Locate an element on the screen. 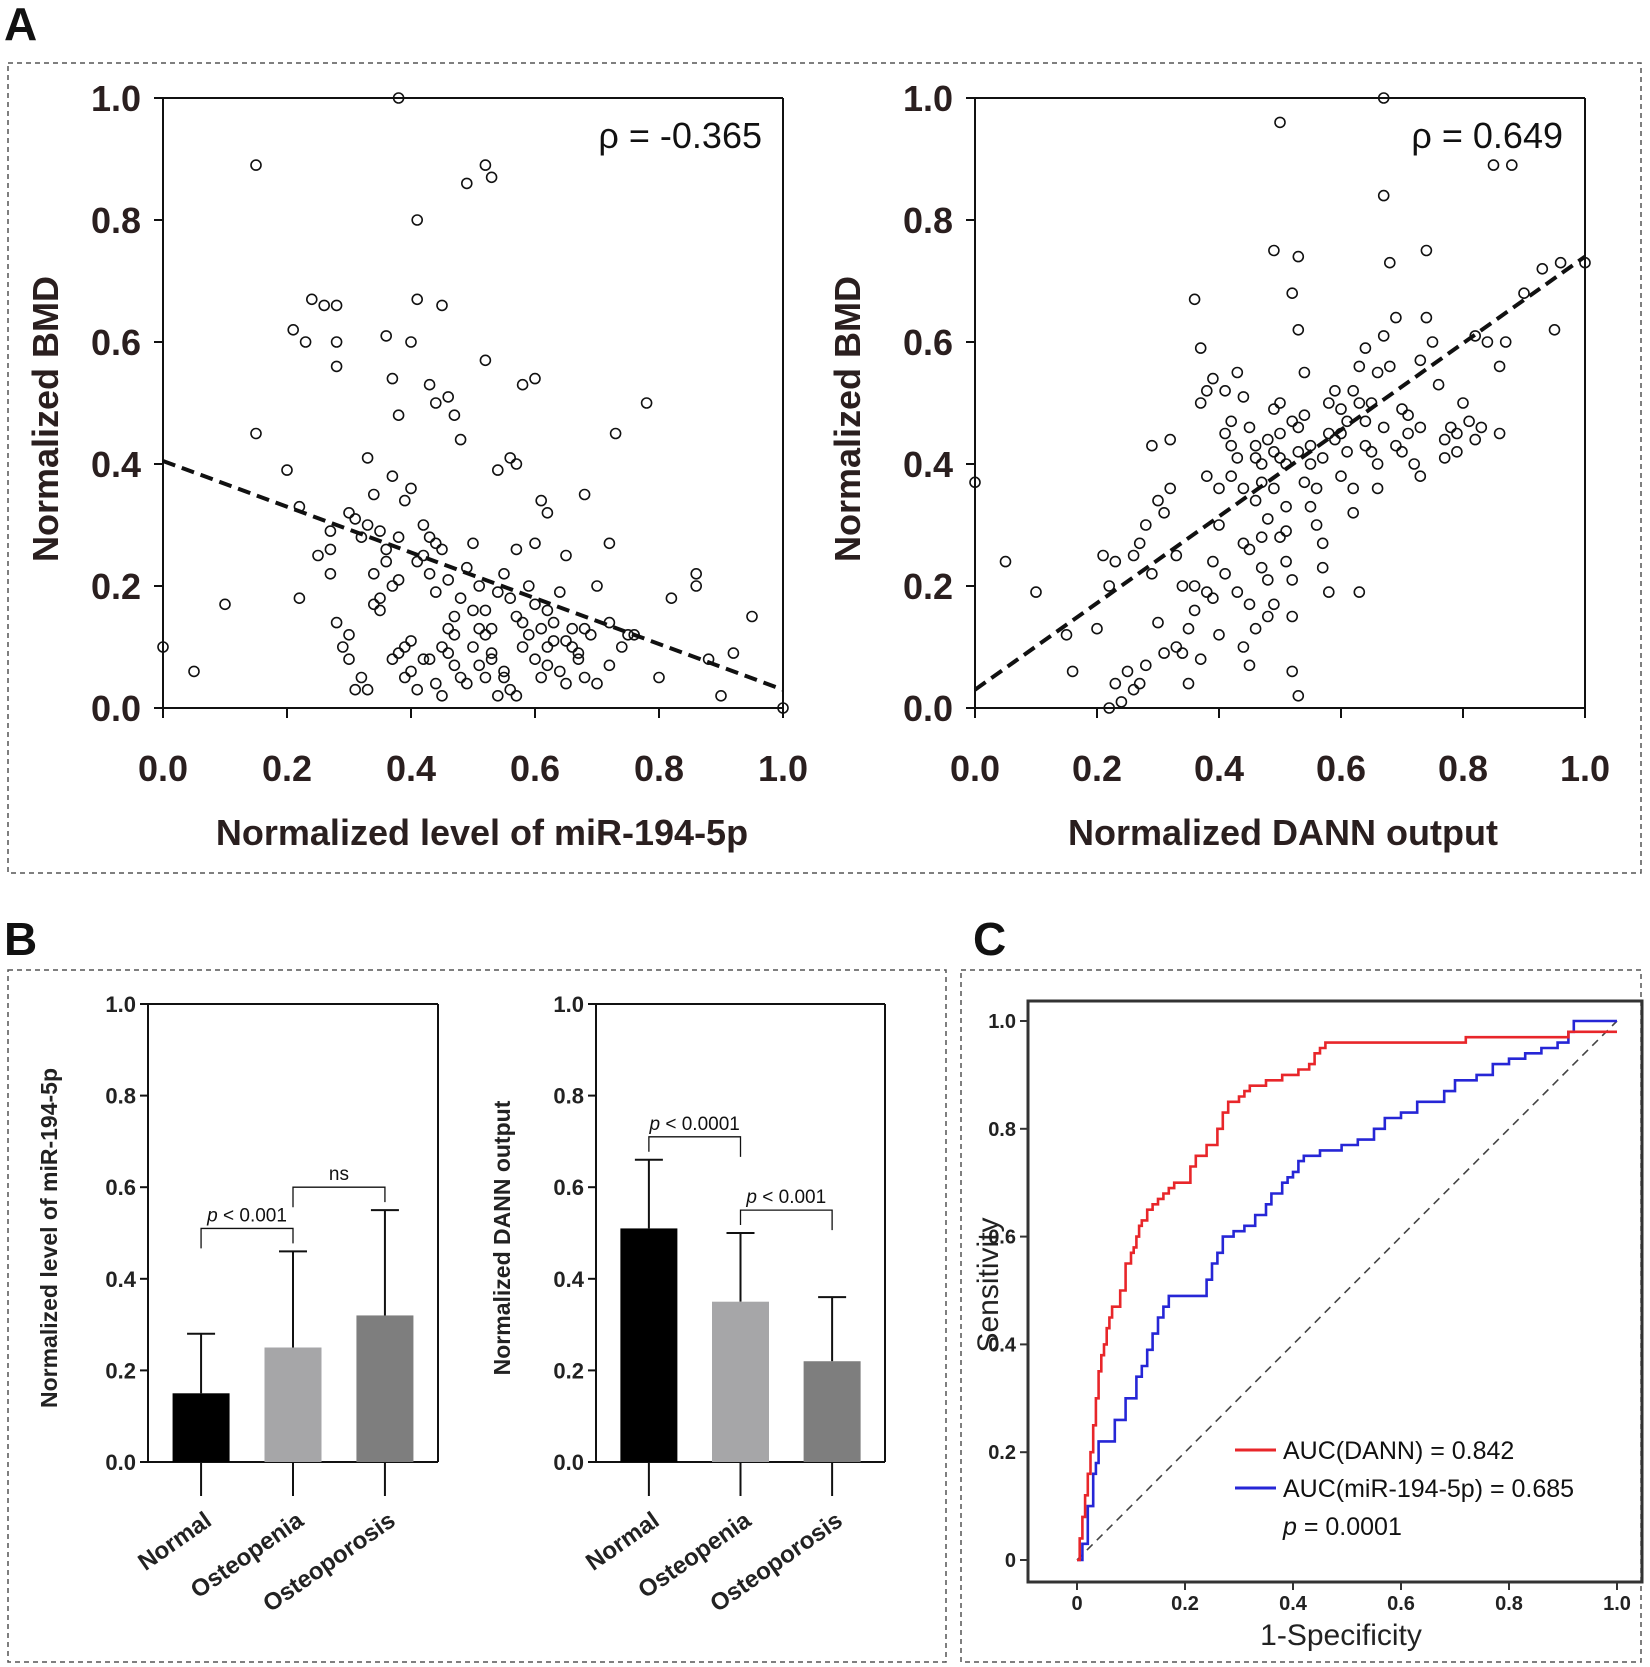 Image resolution: width=1650 pixels, height=1667 pixels. roc-ytick-label: 1.0 is located at coordinates (1002, 1022).